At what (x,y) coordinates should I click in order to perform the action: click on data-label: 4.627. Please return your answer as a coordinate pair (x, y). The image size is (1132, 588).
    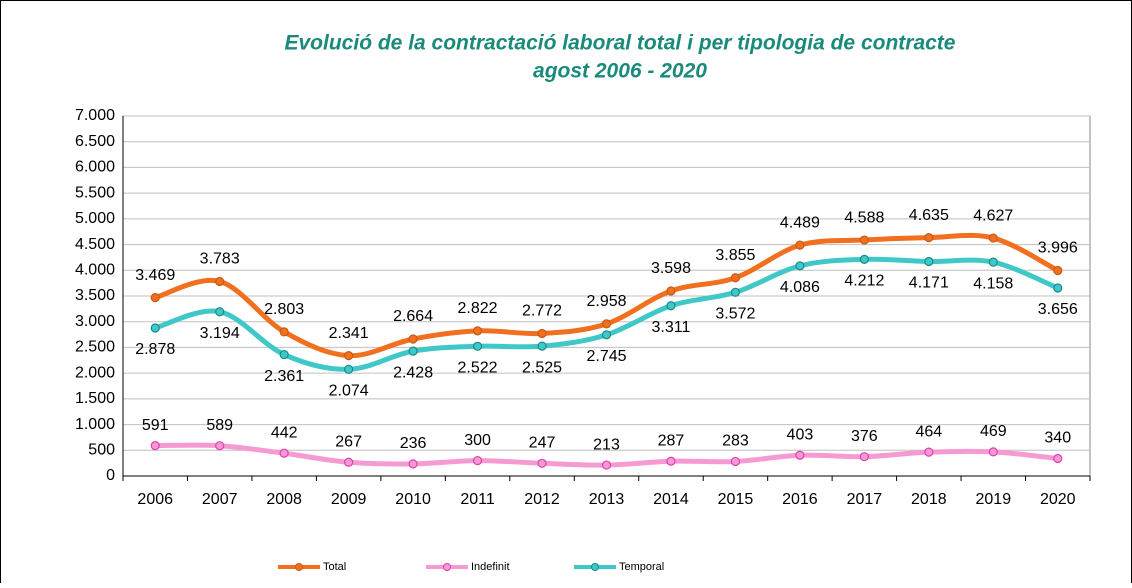
    Looking at the image, I should click on (993, 215).